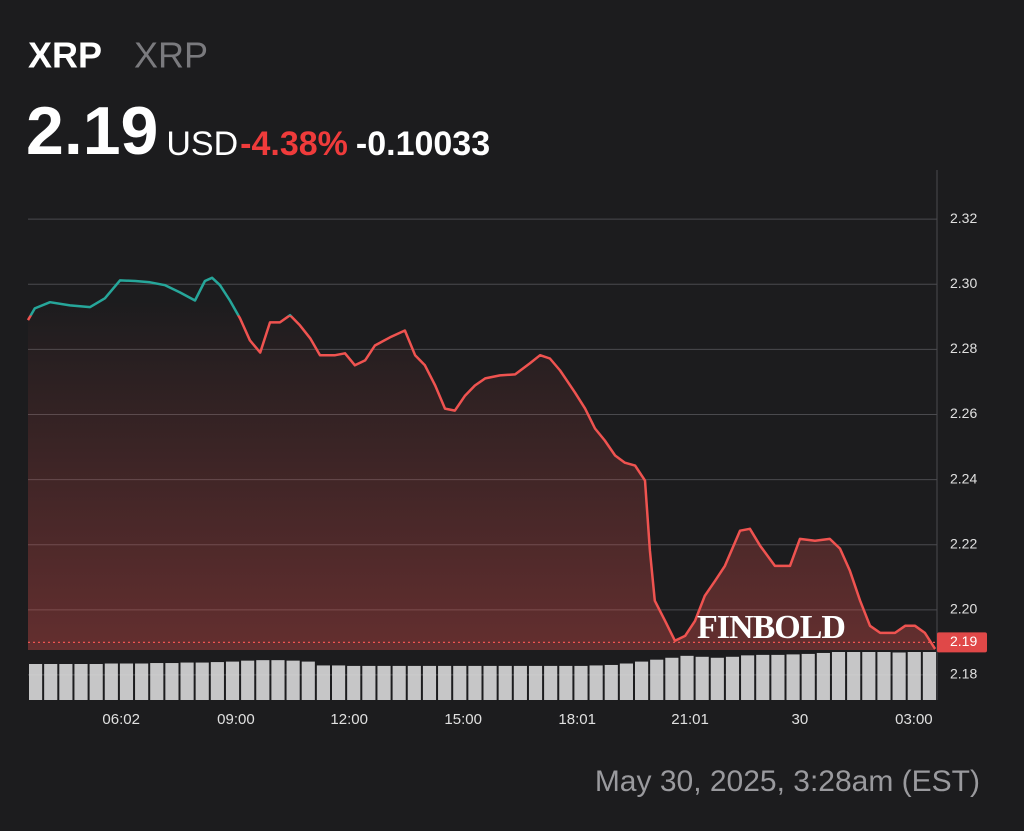  What do you see at coordinates (771, 627) in the screenshot?
I see `watermark: FINBOLD` at bounding box center [771, 627].